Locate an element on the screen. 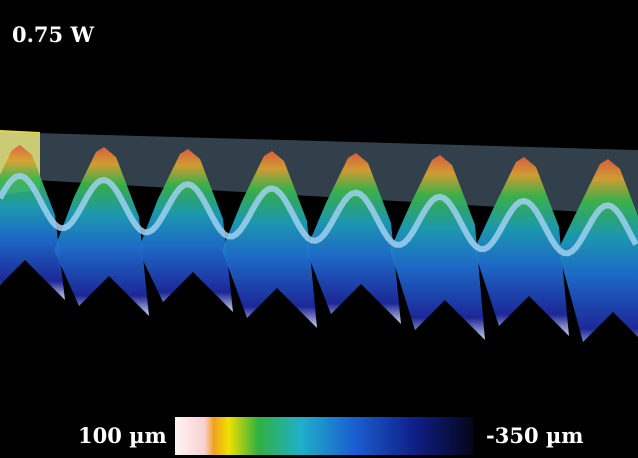  colorbar-min-label: -350 µm is located at coordinates (535, 435).